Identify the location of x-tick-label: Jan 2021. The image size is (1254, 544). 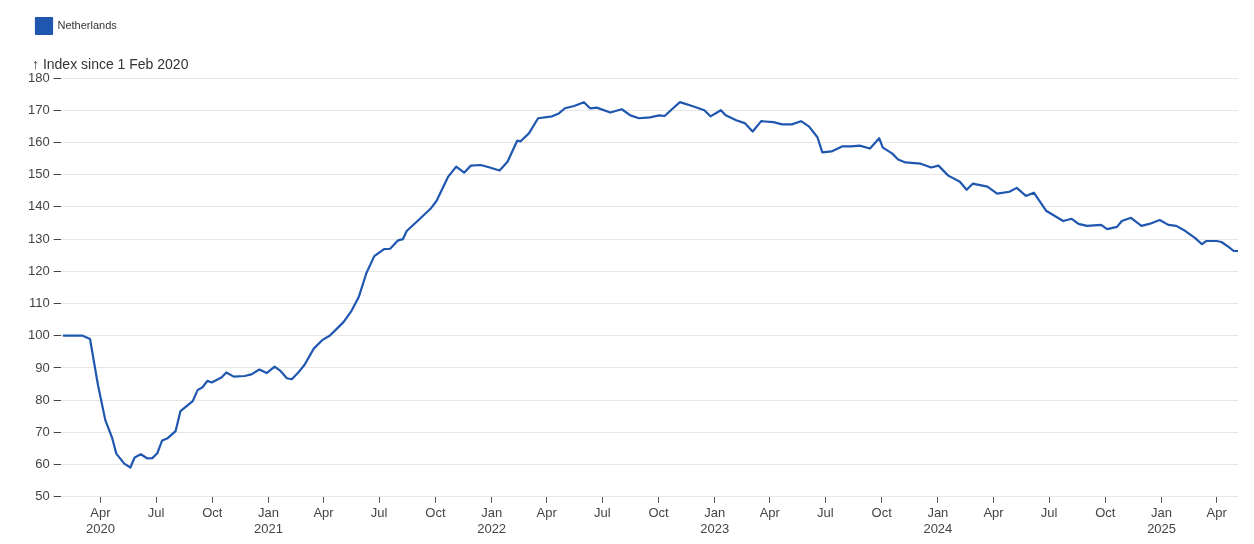
(268, 520).